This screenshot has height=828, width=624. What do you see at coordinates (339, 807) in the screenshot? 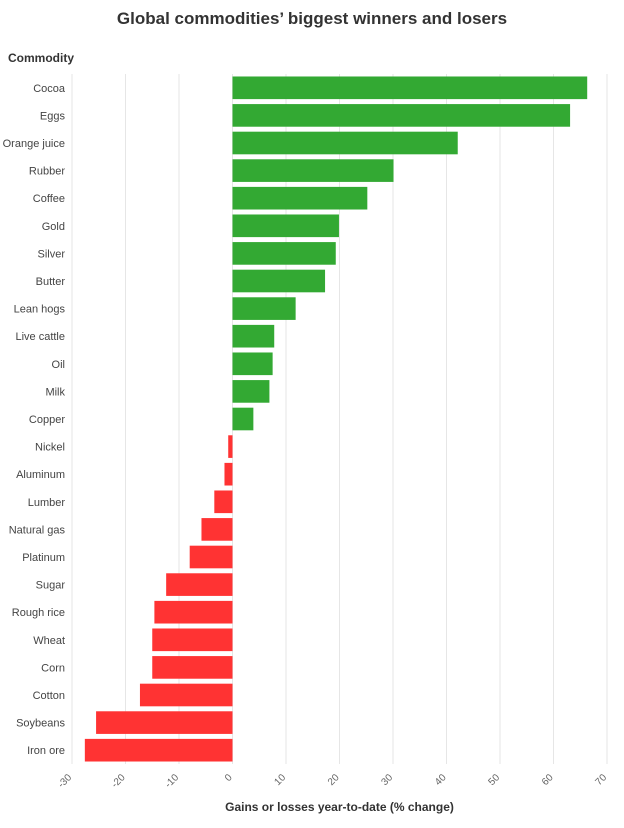
I see `x-axis-title: Gains or losses year-to-date (% change)` at bounding box center [339, 807].